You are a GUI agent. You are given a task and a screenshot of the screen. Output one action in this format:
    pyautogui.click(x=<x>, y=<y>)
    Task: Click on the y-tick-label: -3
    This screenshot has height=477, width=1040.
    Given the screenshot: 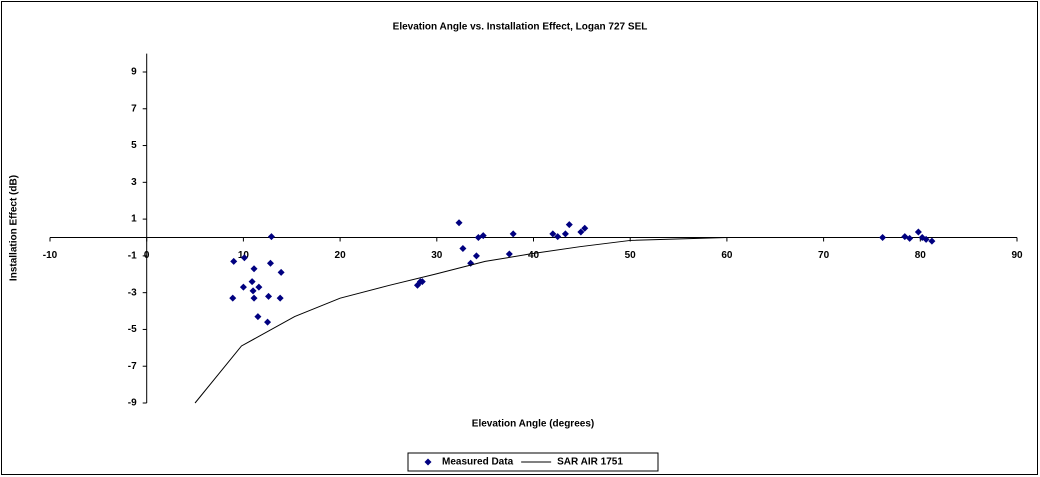 What is the action you would take?
    pyautogui.click(x=132, y=292)
    